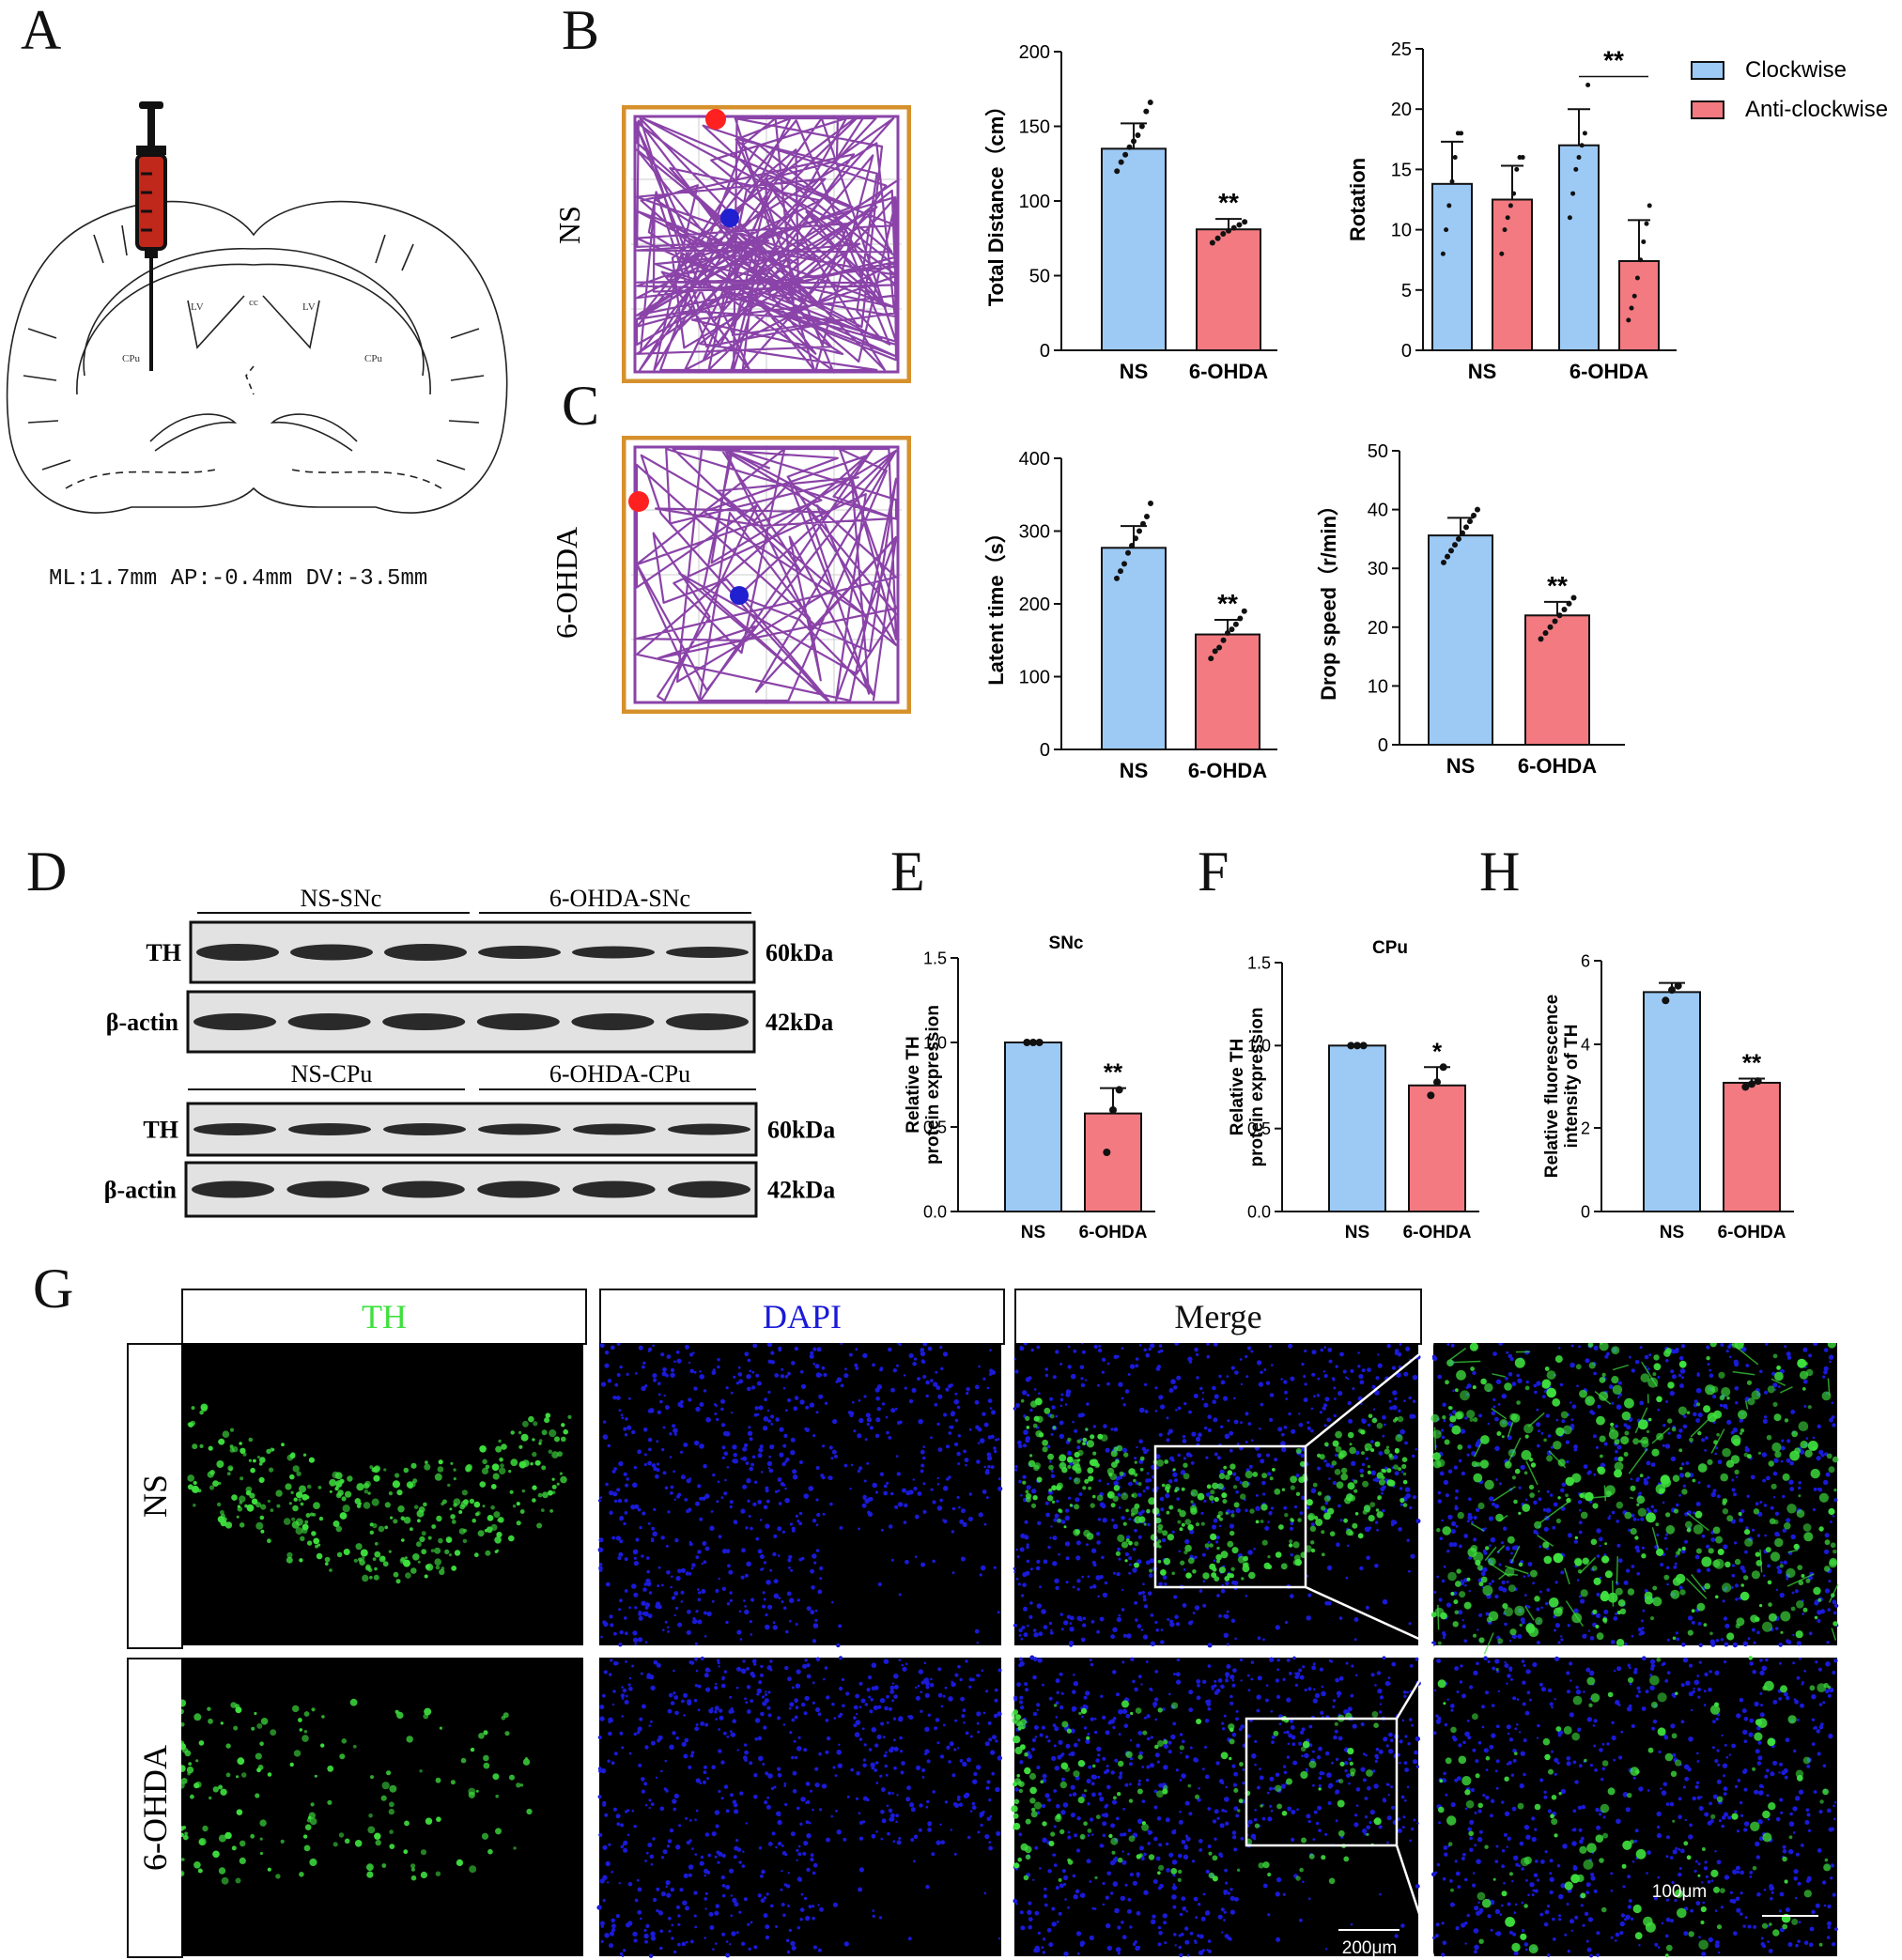 The width and height of the screenshot is (1902, 1960). Describe the element at coordinates (518, 1022) in the screenshot. I see `protein-band` at that location.